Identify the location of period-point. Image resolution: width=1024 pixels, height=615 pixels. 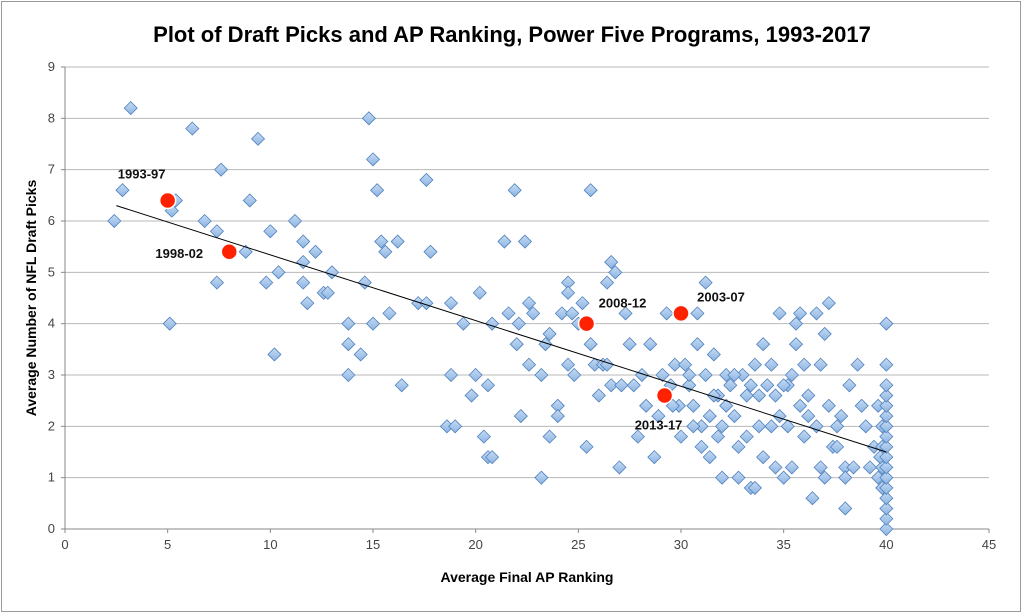
(681, 313).